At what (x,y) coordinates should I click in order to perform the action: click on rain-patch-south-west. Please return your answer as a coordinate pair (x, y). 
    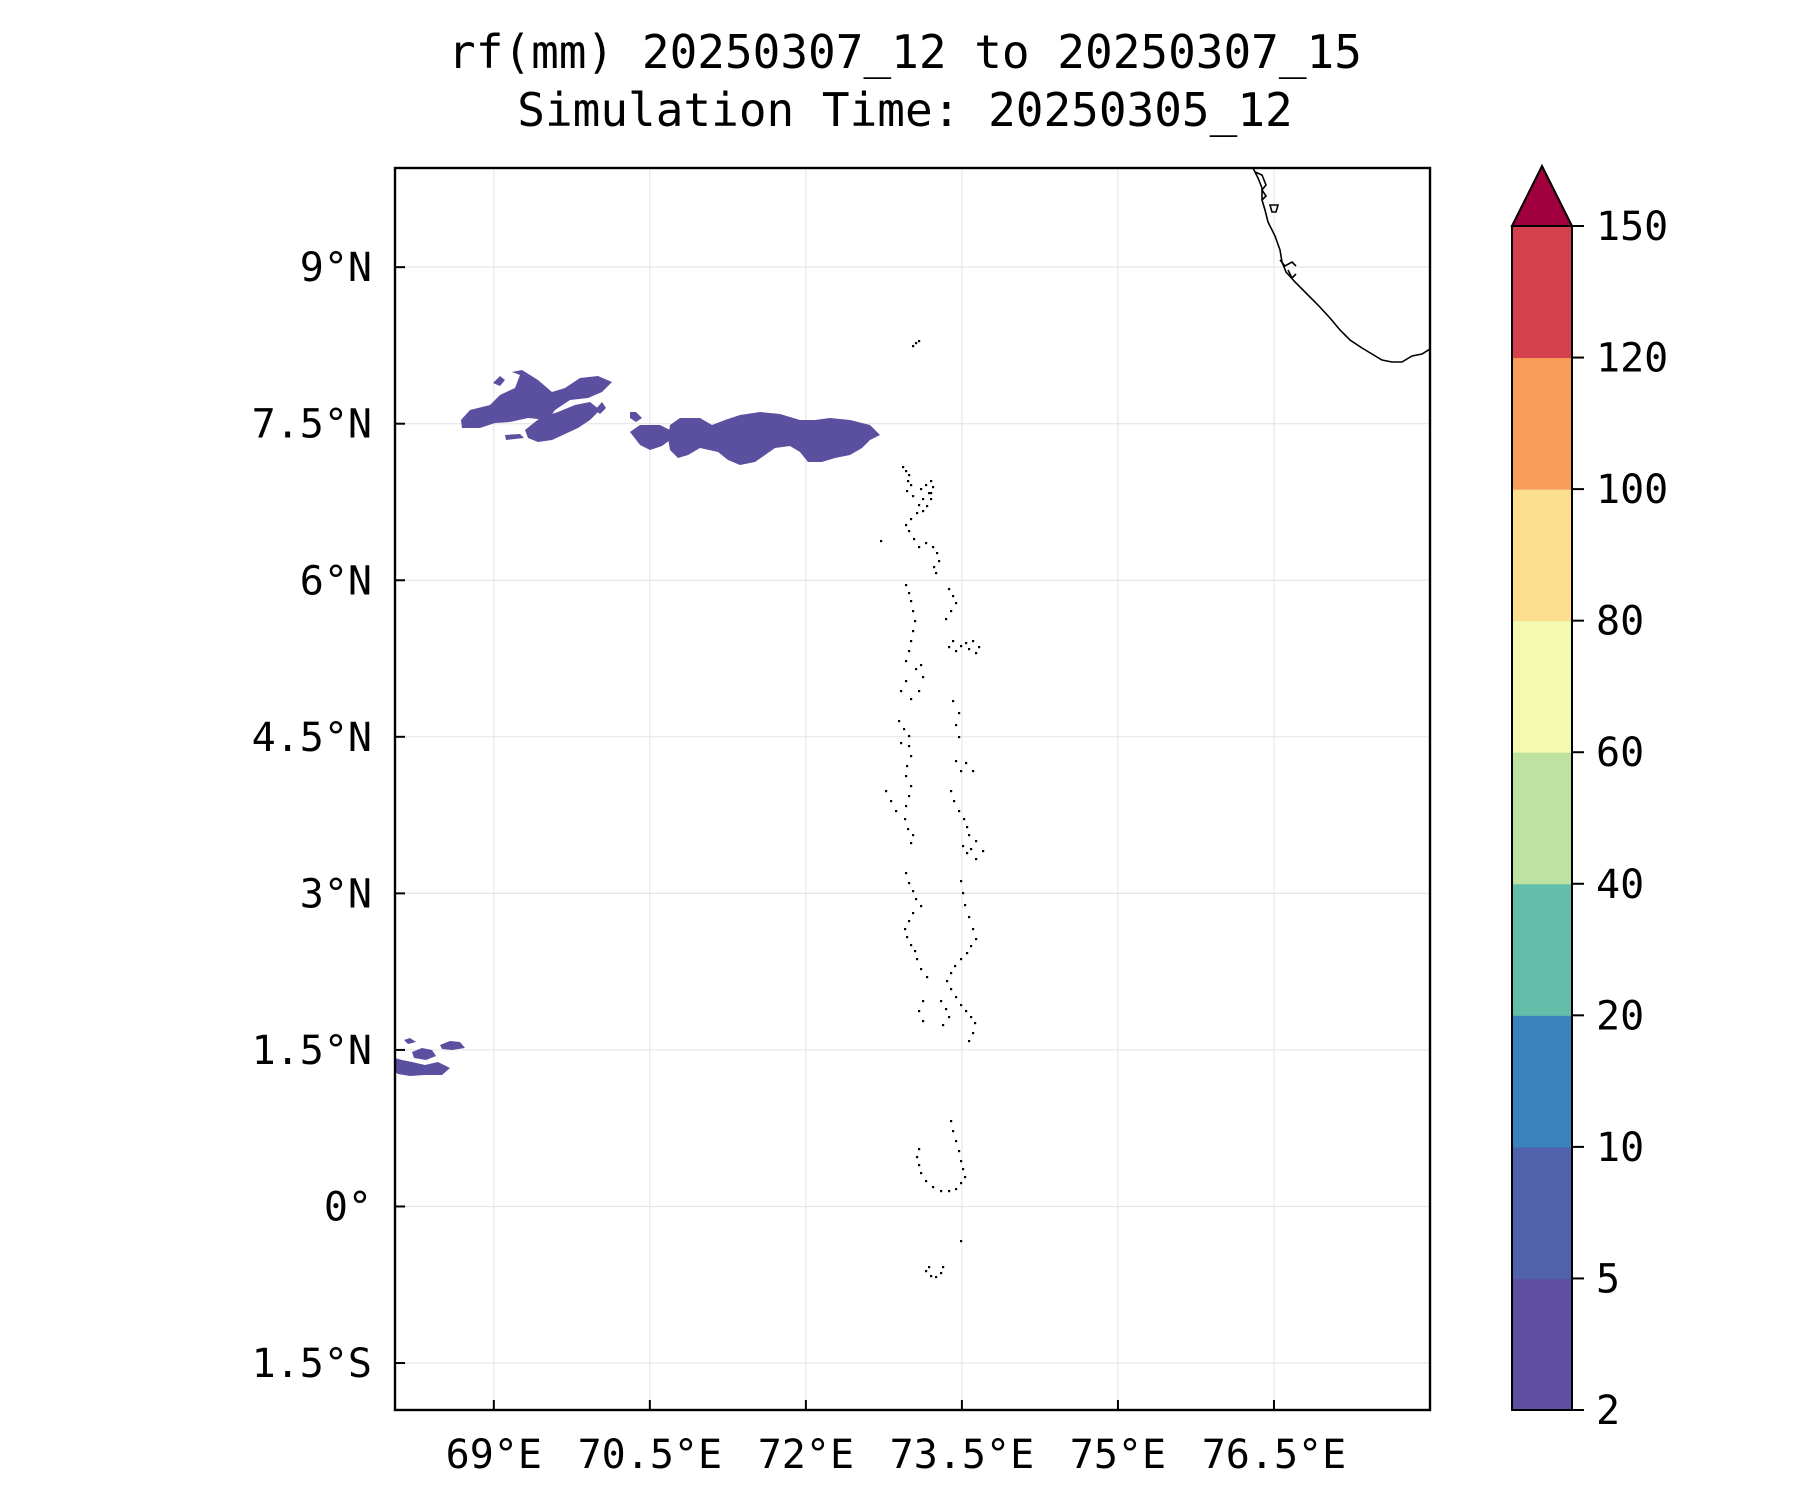
    Looking at the image, I should click on (422, 1067).